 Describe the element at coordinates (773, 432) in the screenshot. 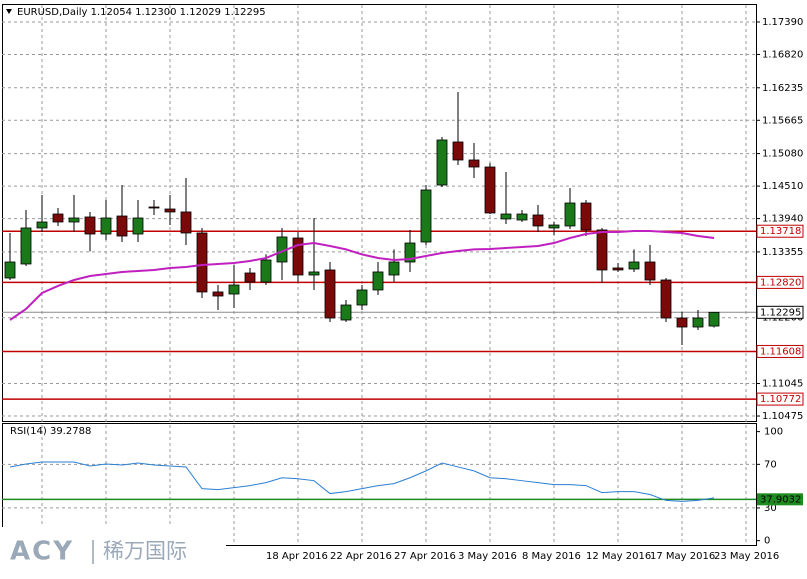

I see `y-tick-label: 100` at that location.